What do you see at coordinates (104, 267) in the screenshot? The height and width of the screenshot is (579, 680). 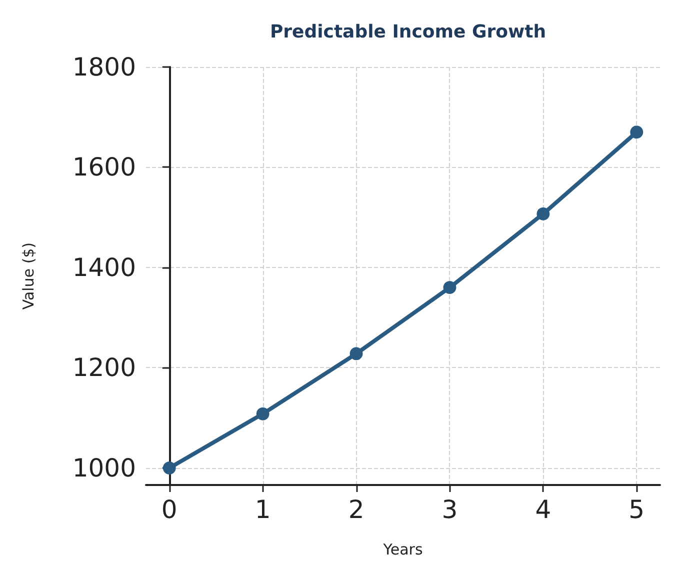 I see `y-tick-label: 1400` at bounding box center [104, 267].